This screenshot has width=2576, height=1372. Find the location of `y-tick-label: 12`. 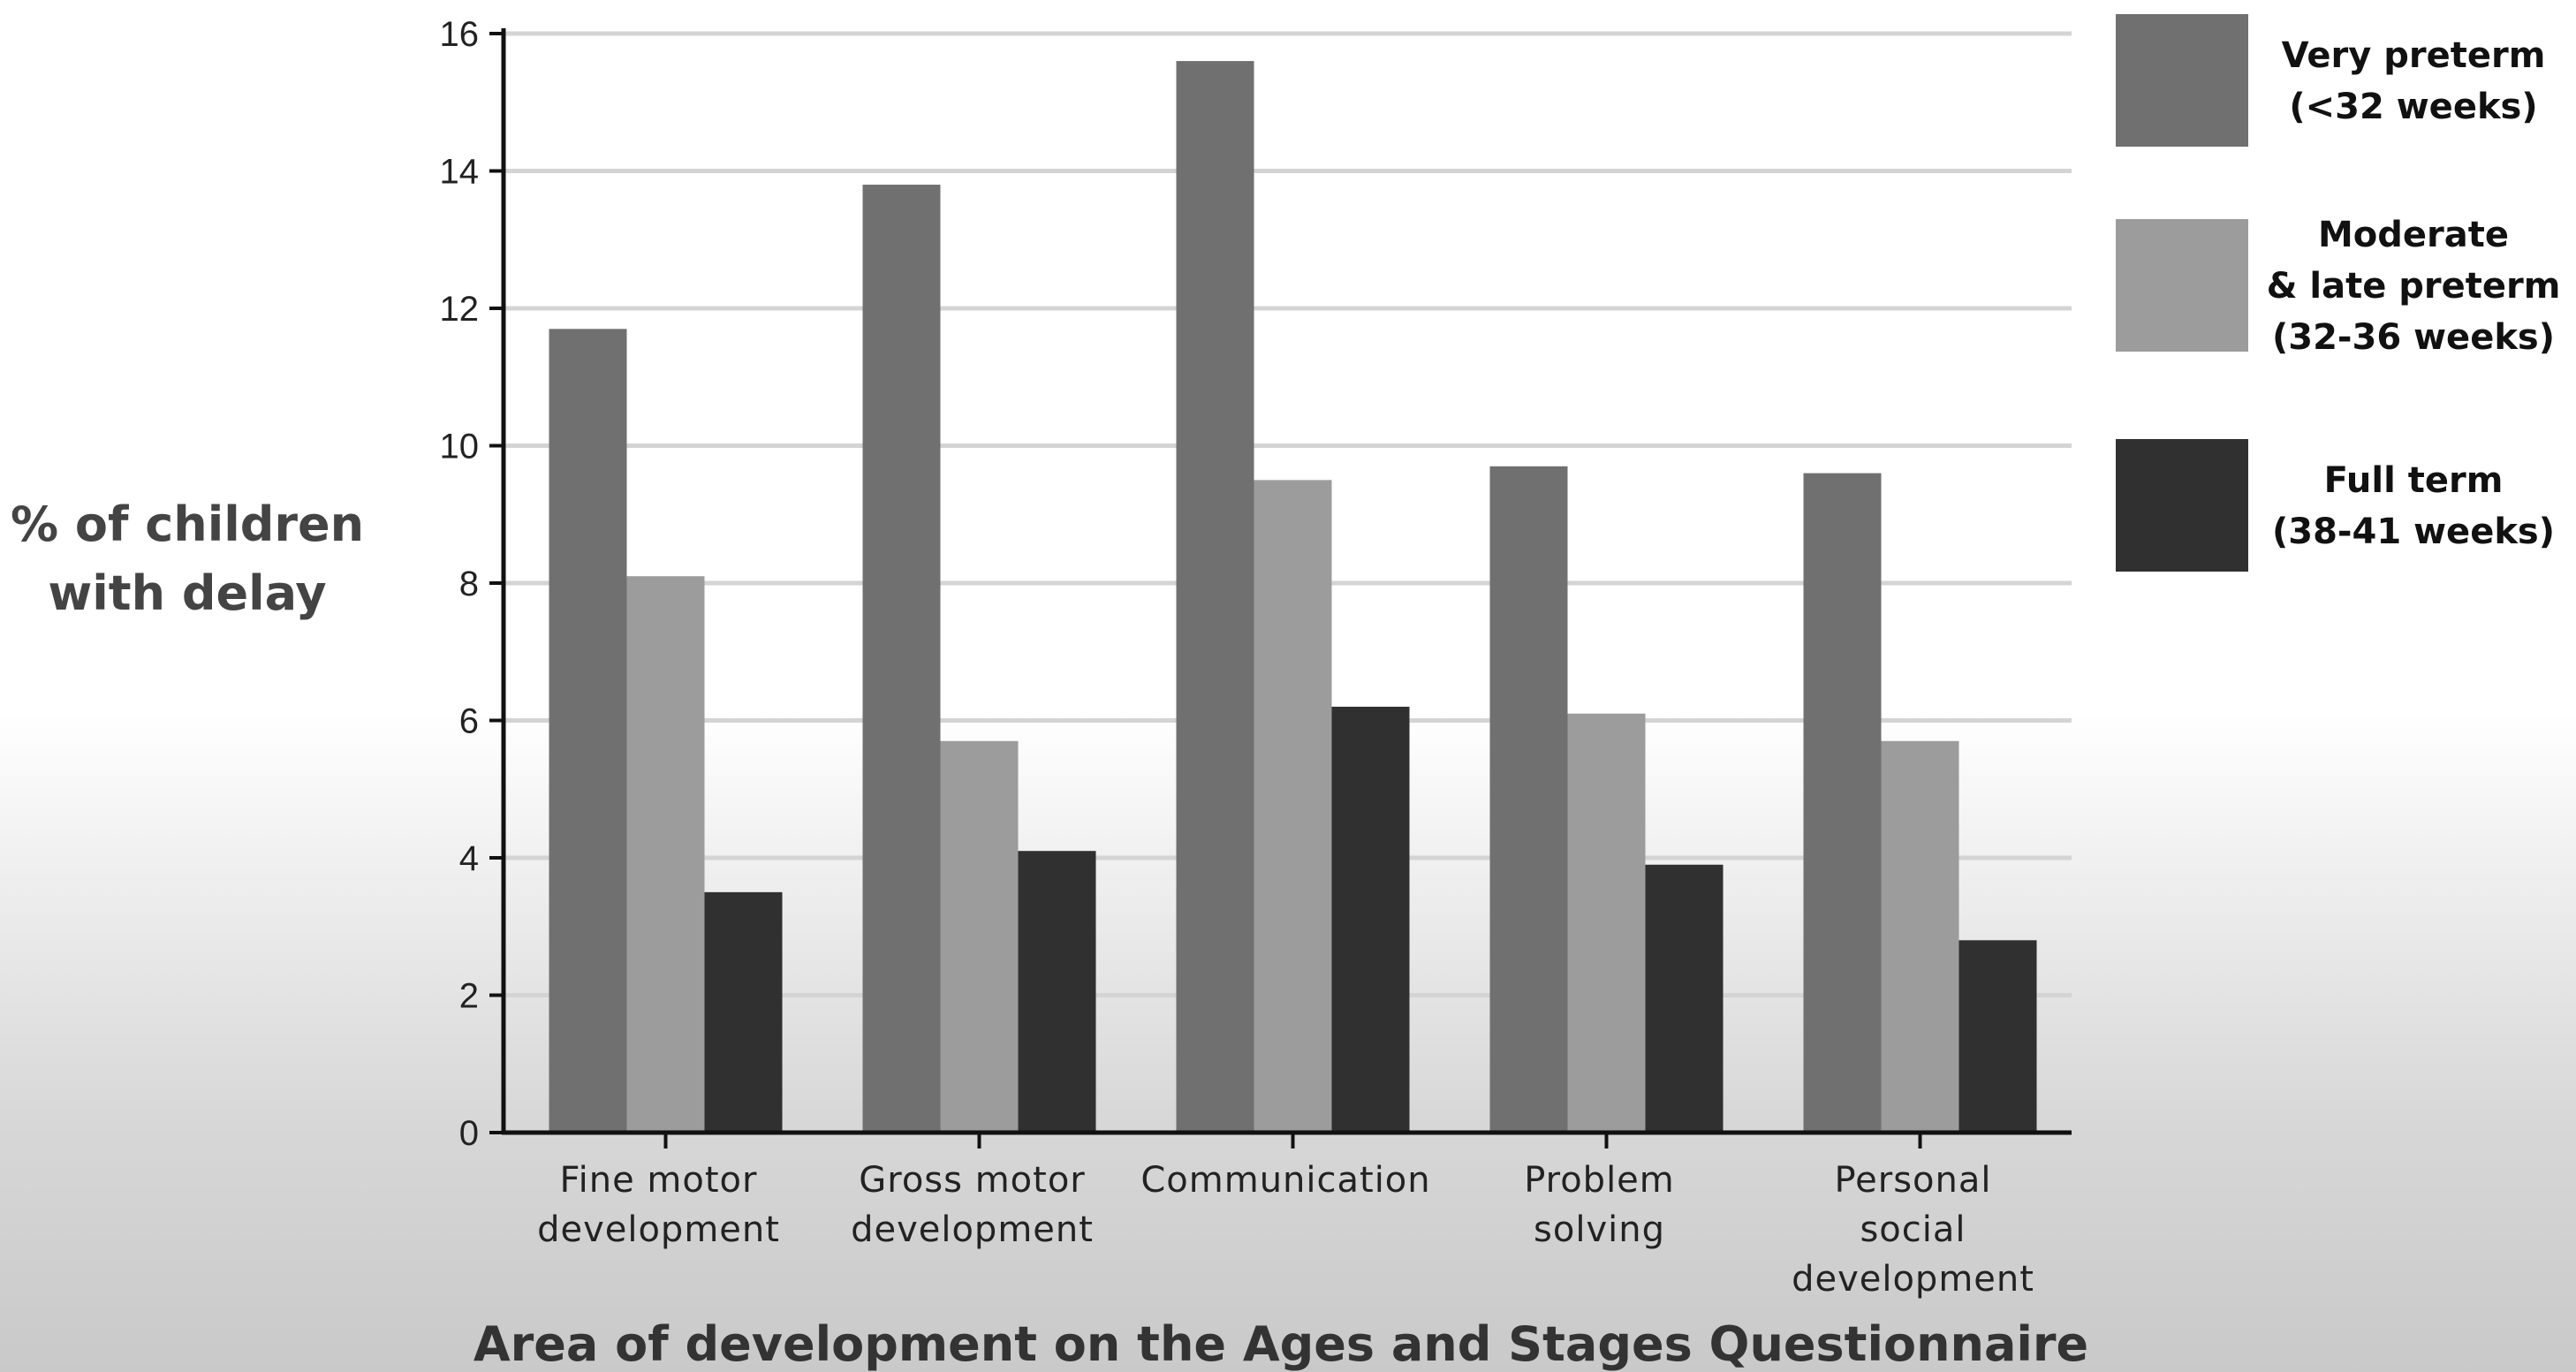

y-tick-label: 12 is located at coordinates (460, 309).